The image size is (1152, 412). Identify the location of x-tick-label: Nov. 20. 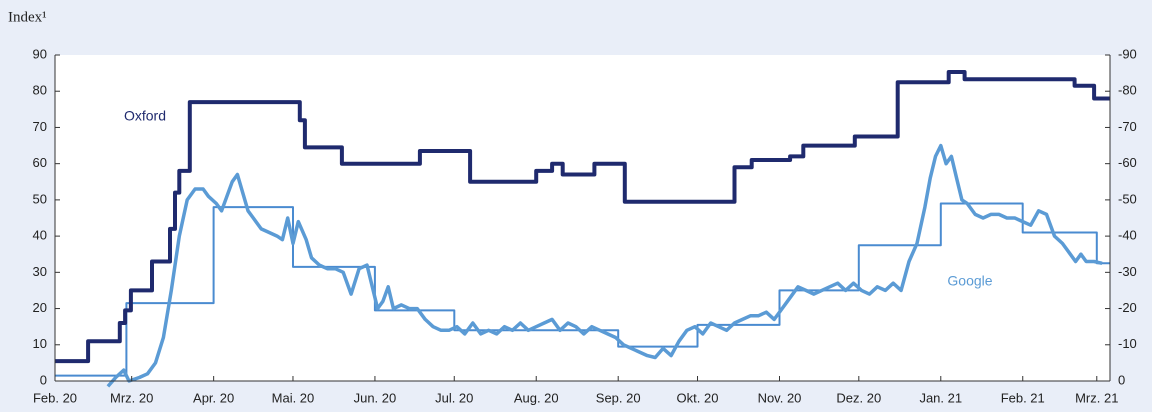
(780, 397).